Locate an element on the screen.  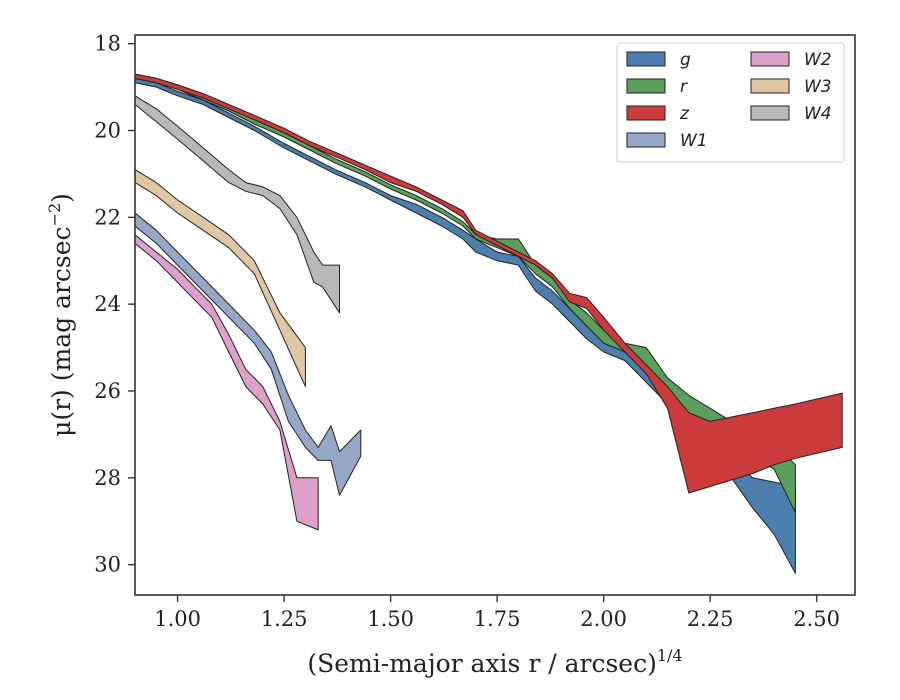
x-tick-label: 2.50 is located at coordinates (816, 619).